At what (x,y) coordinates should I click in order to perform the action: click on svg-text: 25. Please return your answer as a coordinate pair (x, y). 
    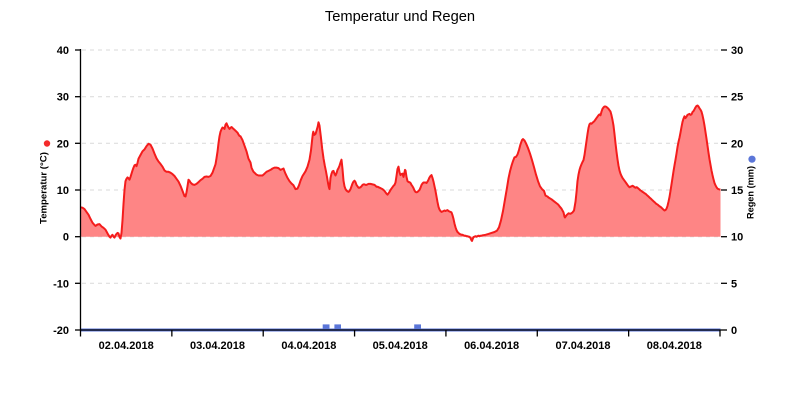
    Looking at the image, I should click on (737, 98).